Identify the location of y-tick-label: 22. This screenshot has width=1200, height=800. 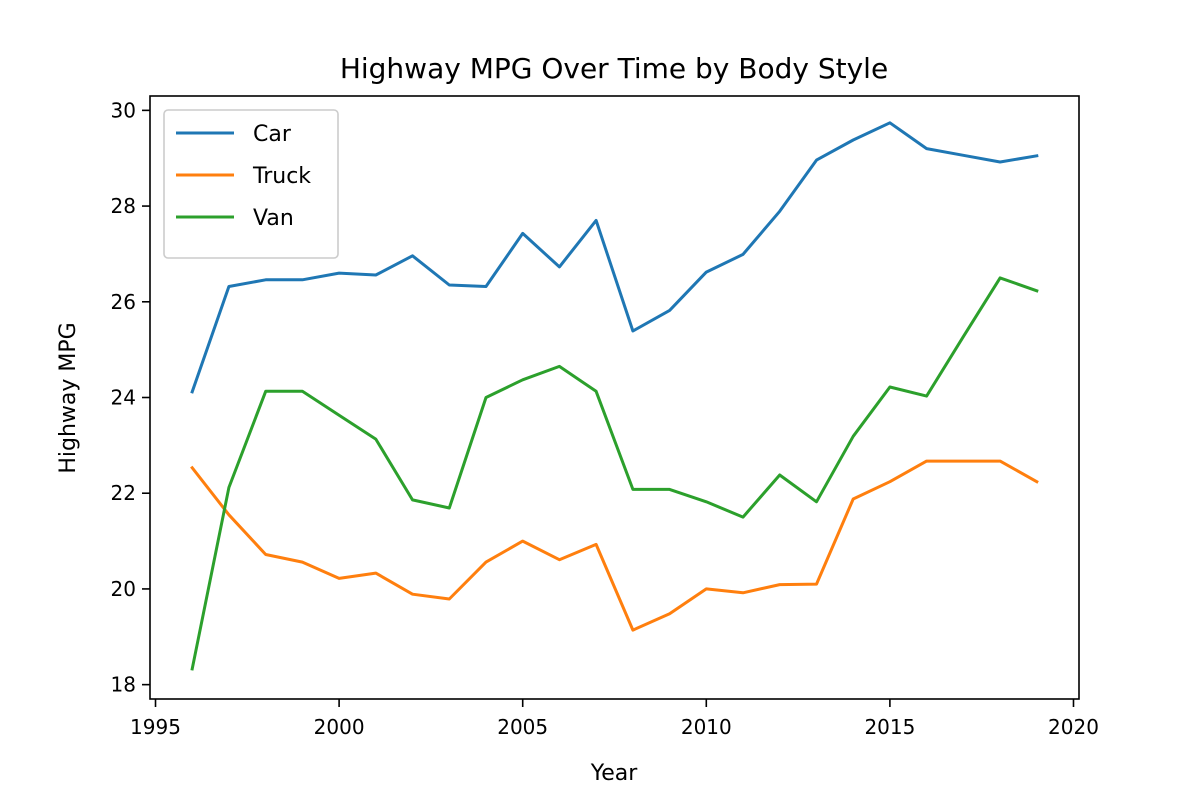
(123, 493).